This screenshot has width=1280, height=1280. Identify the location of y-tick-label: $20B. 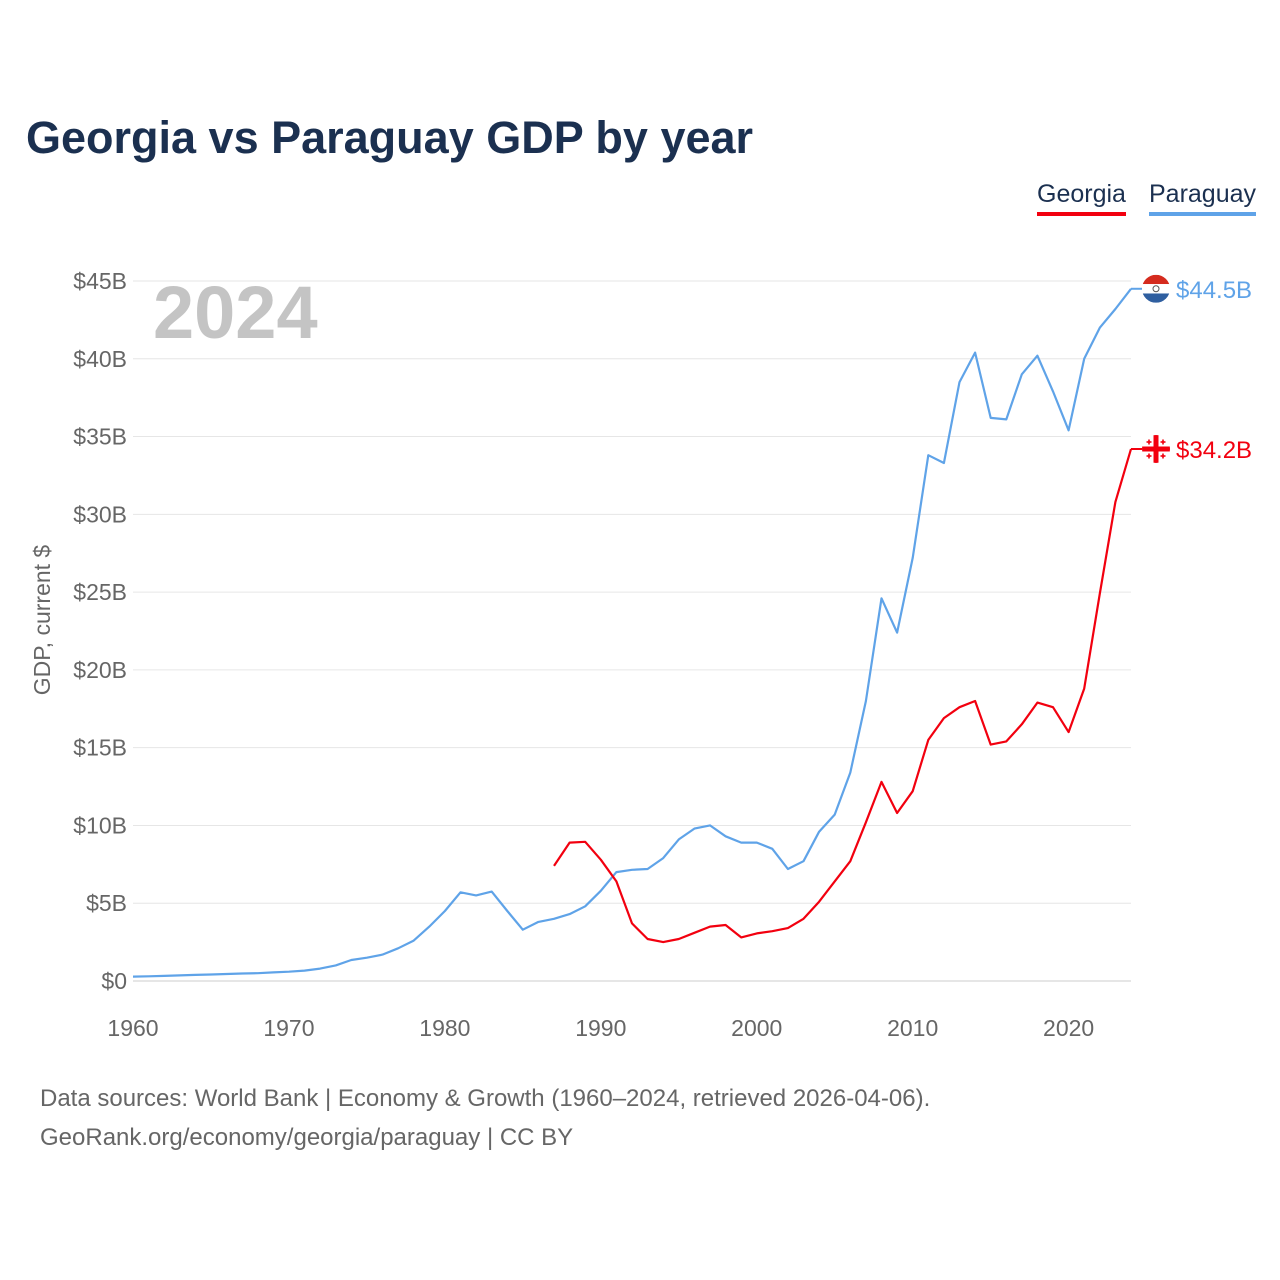
(100, 670).